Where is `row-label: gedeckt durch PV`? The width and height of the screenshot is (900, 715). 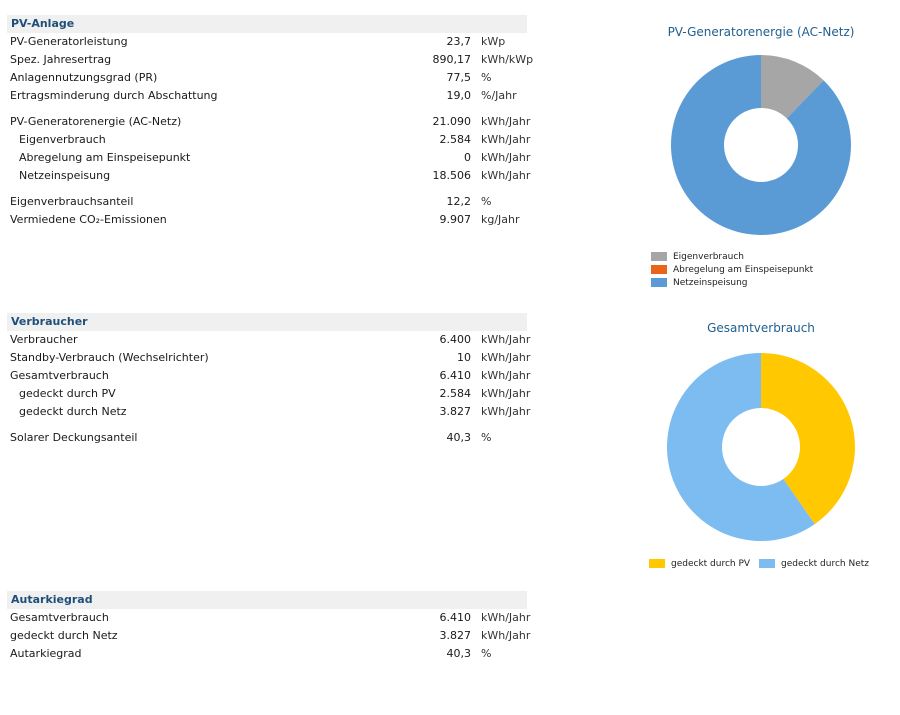 row-label: gedeckt durch PV is located at coordinates (67, 393).